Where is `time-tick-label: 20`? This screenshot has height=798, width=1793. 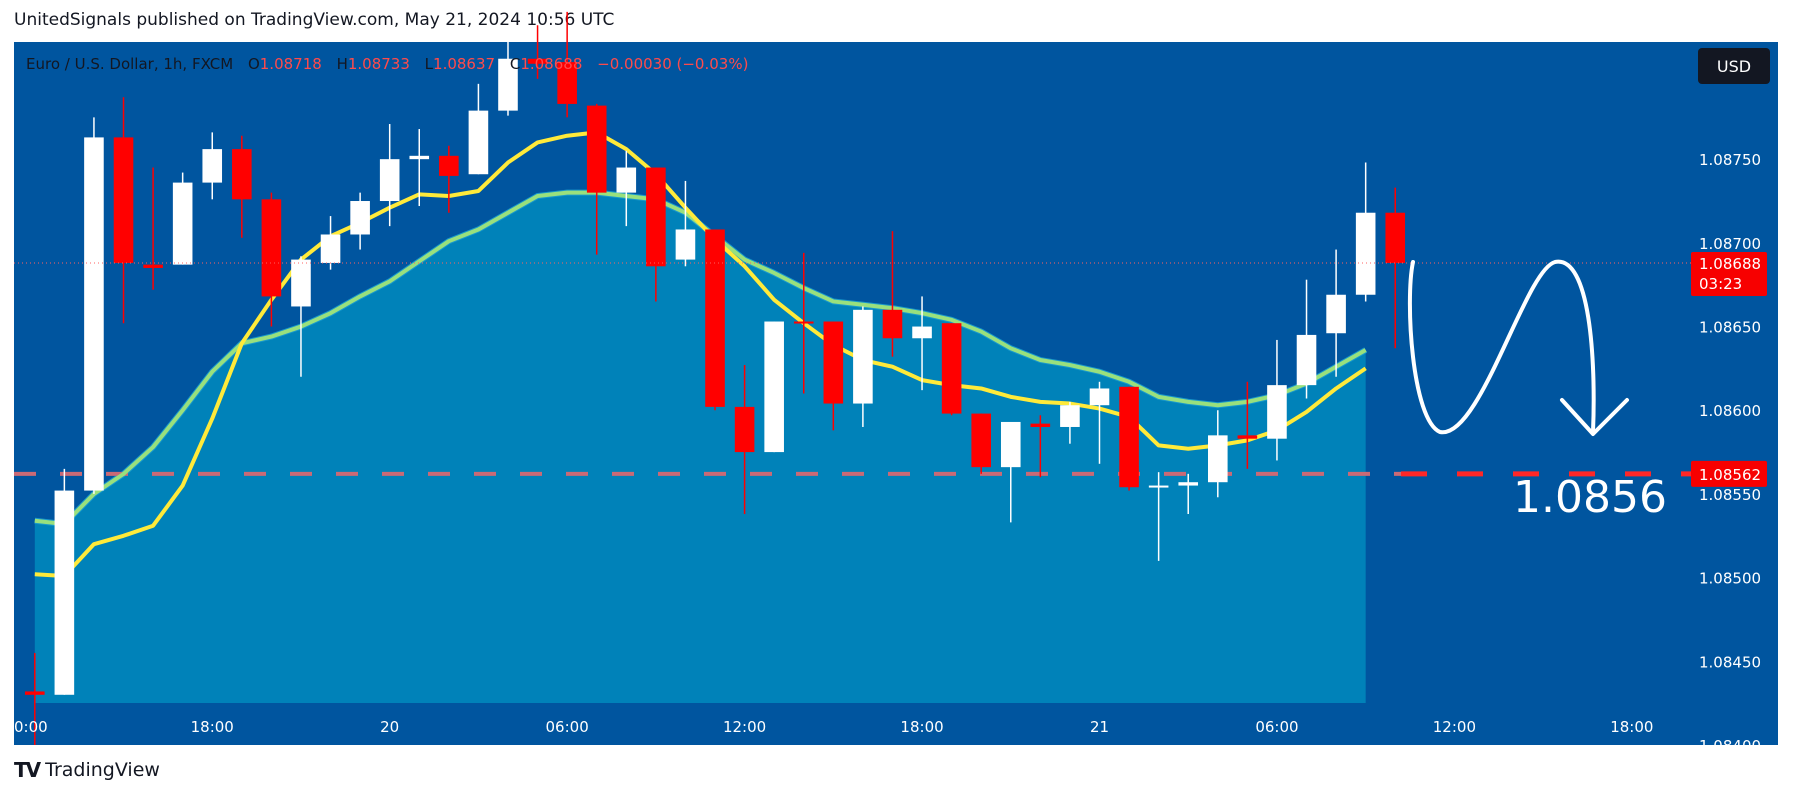
time-tick-label: 20 is located at coordinates (389, 727).